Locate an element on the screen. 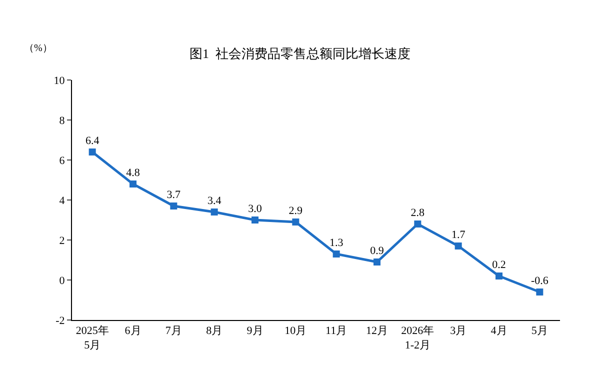 This screenshot has height=382, width=600. y-tick-label: -2 is located at coordinates (60, 320).